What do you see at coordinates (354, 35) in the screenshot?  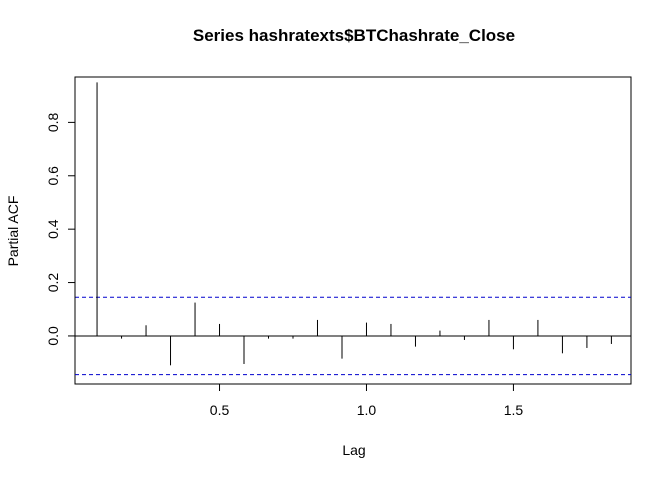 I see `chart-title: Series hashratexts$BTChashrate_Close` at bounding box center [354, 35].